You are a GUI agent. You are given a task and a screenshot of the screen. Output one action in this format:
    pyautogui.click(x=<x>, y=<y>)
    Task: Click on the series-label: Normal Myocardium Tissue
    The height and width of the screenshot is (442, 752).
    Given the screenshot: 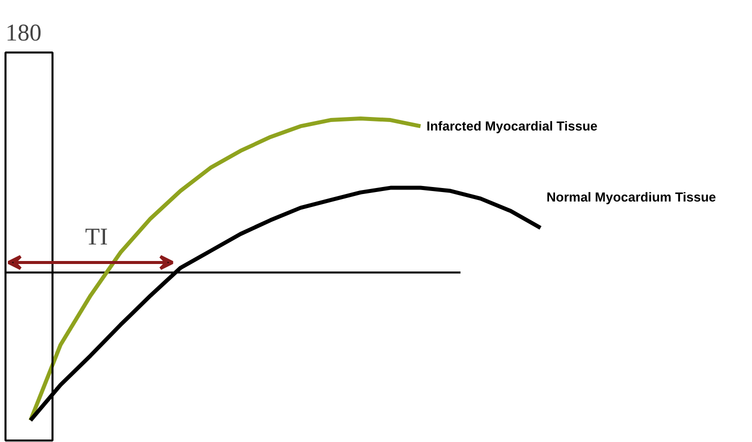 What is the action you would take?
    pyautogui.click(x=631, y=197)
    